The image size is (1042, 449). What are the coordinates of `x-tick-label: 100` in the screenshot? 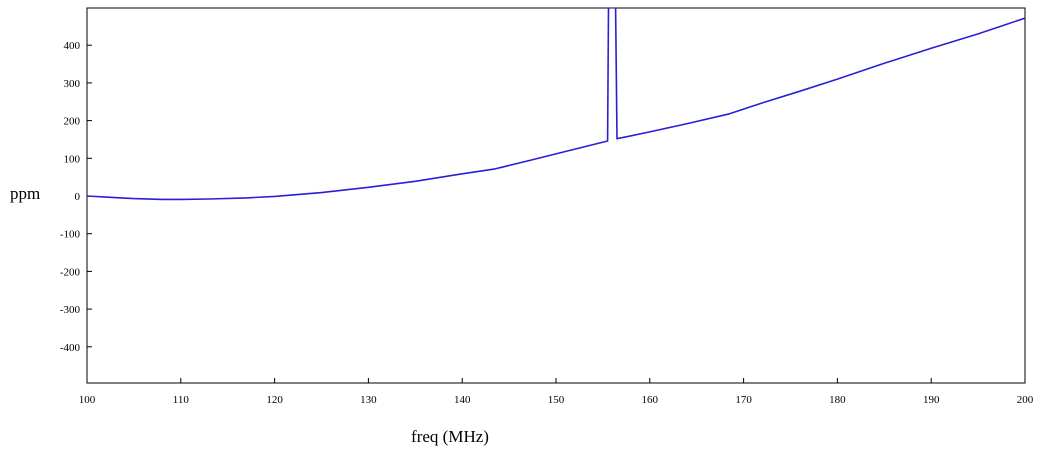 It's located at (87, 400).